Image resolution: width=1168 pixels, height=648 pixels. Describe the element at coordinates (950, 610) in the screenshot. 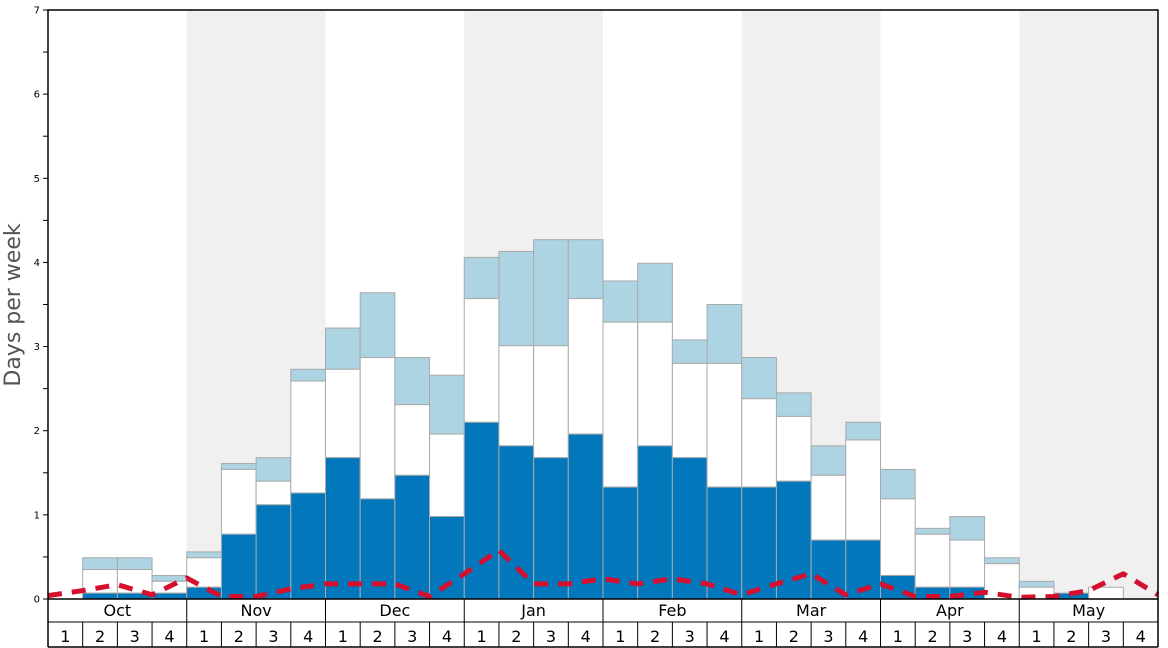

I see `month-label: Apr` at that location.